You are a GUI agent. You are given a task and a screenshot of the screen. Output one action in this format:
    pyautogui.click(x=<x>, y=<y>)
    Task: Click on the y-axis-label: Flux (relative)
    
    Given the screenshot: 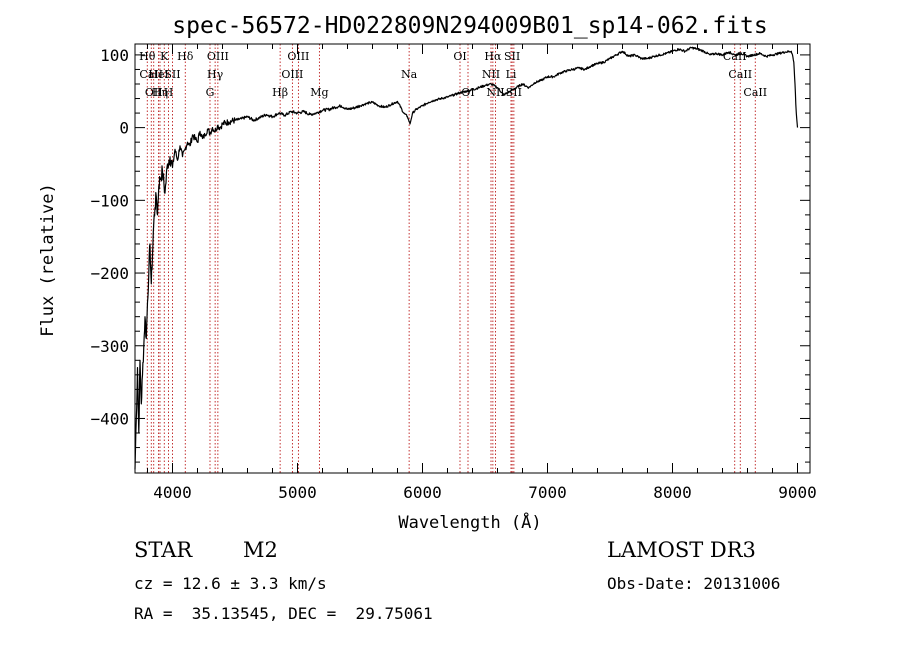 What is the action you would take?
    pyautogui.click(x=48, y=260)
    